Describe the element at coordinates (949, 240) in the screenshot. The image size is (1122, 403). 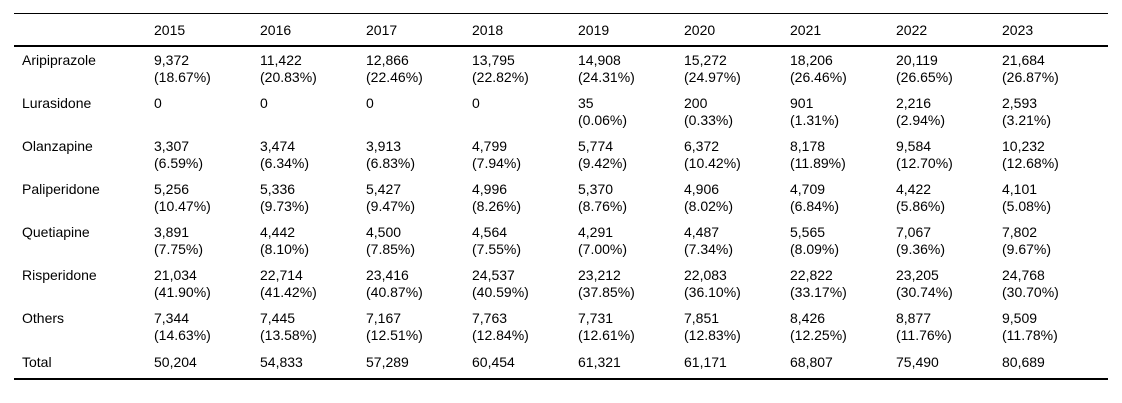
I see `data-cell: 7,067 (9.36%)` at that location.